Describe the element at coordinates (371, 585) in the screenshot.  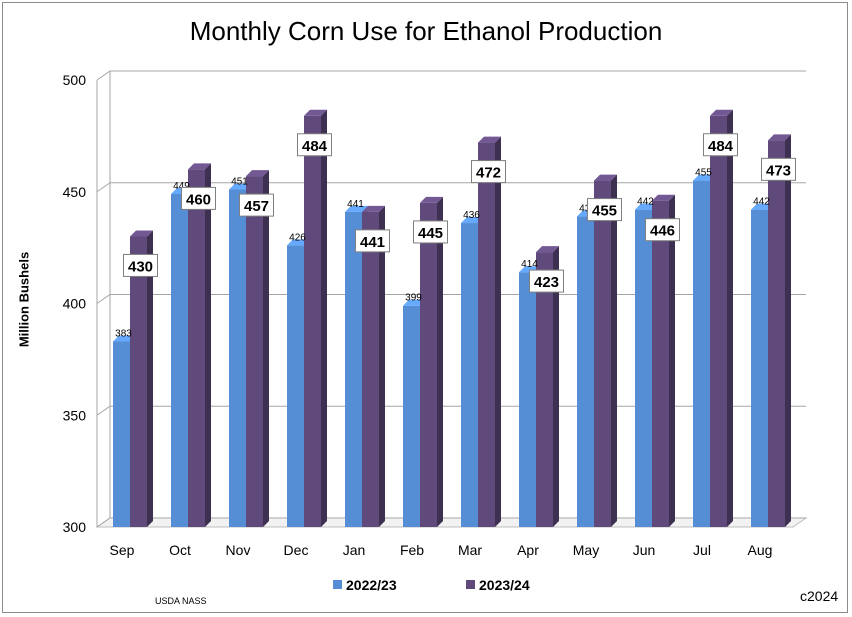
I see `legend-label: 2022/23` at that location.